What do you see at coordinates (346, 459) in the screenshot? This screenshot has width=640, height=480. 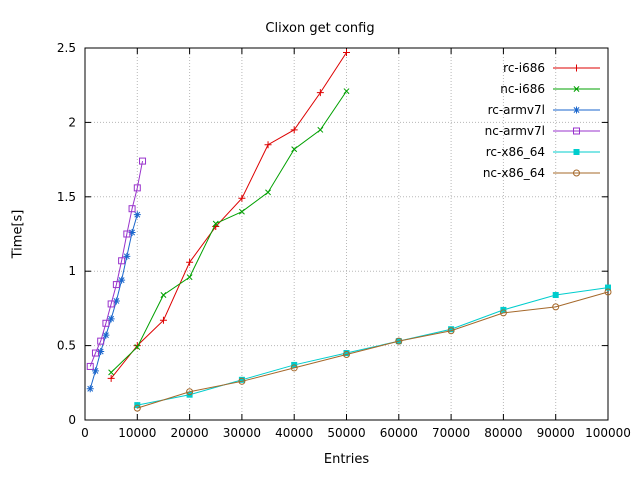 I see `x-axis-label: Entries` at bounding box center [346, 459].